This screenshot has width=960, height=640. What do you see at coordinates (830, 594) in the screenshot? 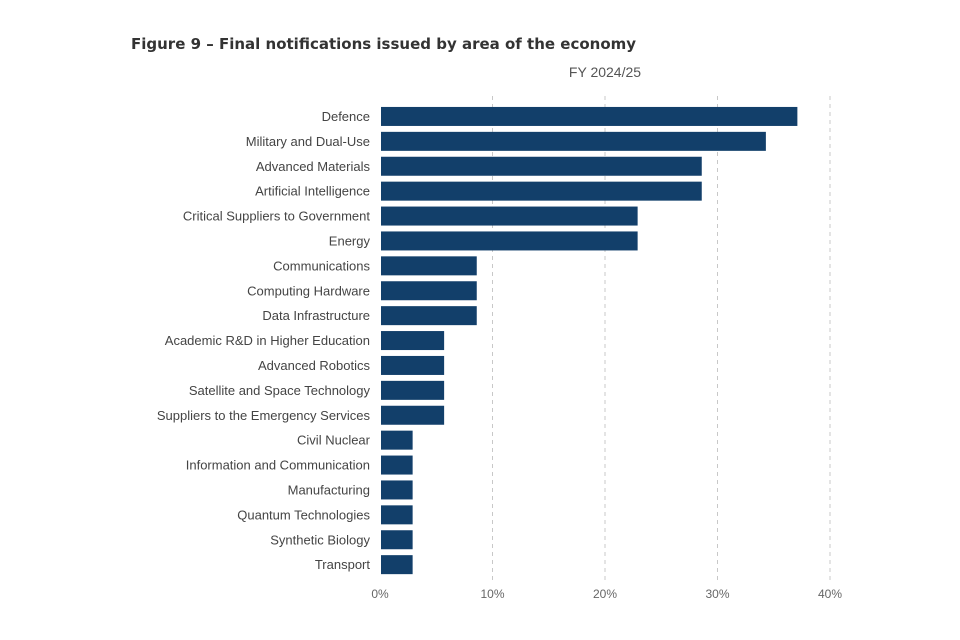
I see `x-tick-label: 40%` at bounding box center [830, 594].